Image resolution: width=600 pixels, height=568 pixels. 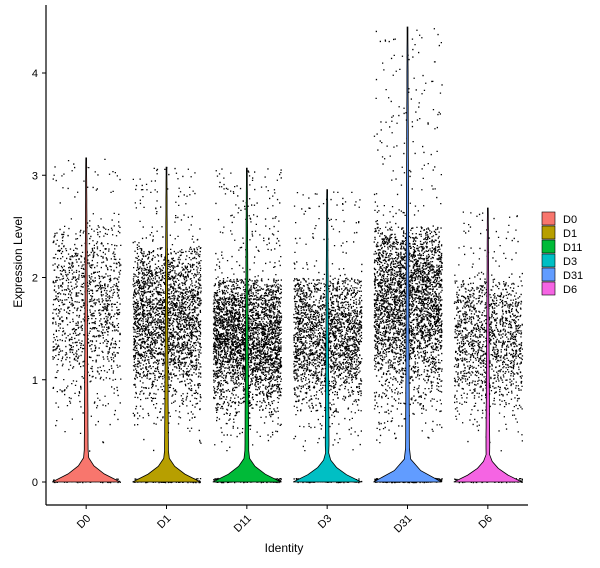 What do you see at coordinates (35, 279) in the screenshot?
I see `y-tick-label: 2` at bounding box center [35, 279].